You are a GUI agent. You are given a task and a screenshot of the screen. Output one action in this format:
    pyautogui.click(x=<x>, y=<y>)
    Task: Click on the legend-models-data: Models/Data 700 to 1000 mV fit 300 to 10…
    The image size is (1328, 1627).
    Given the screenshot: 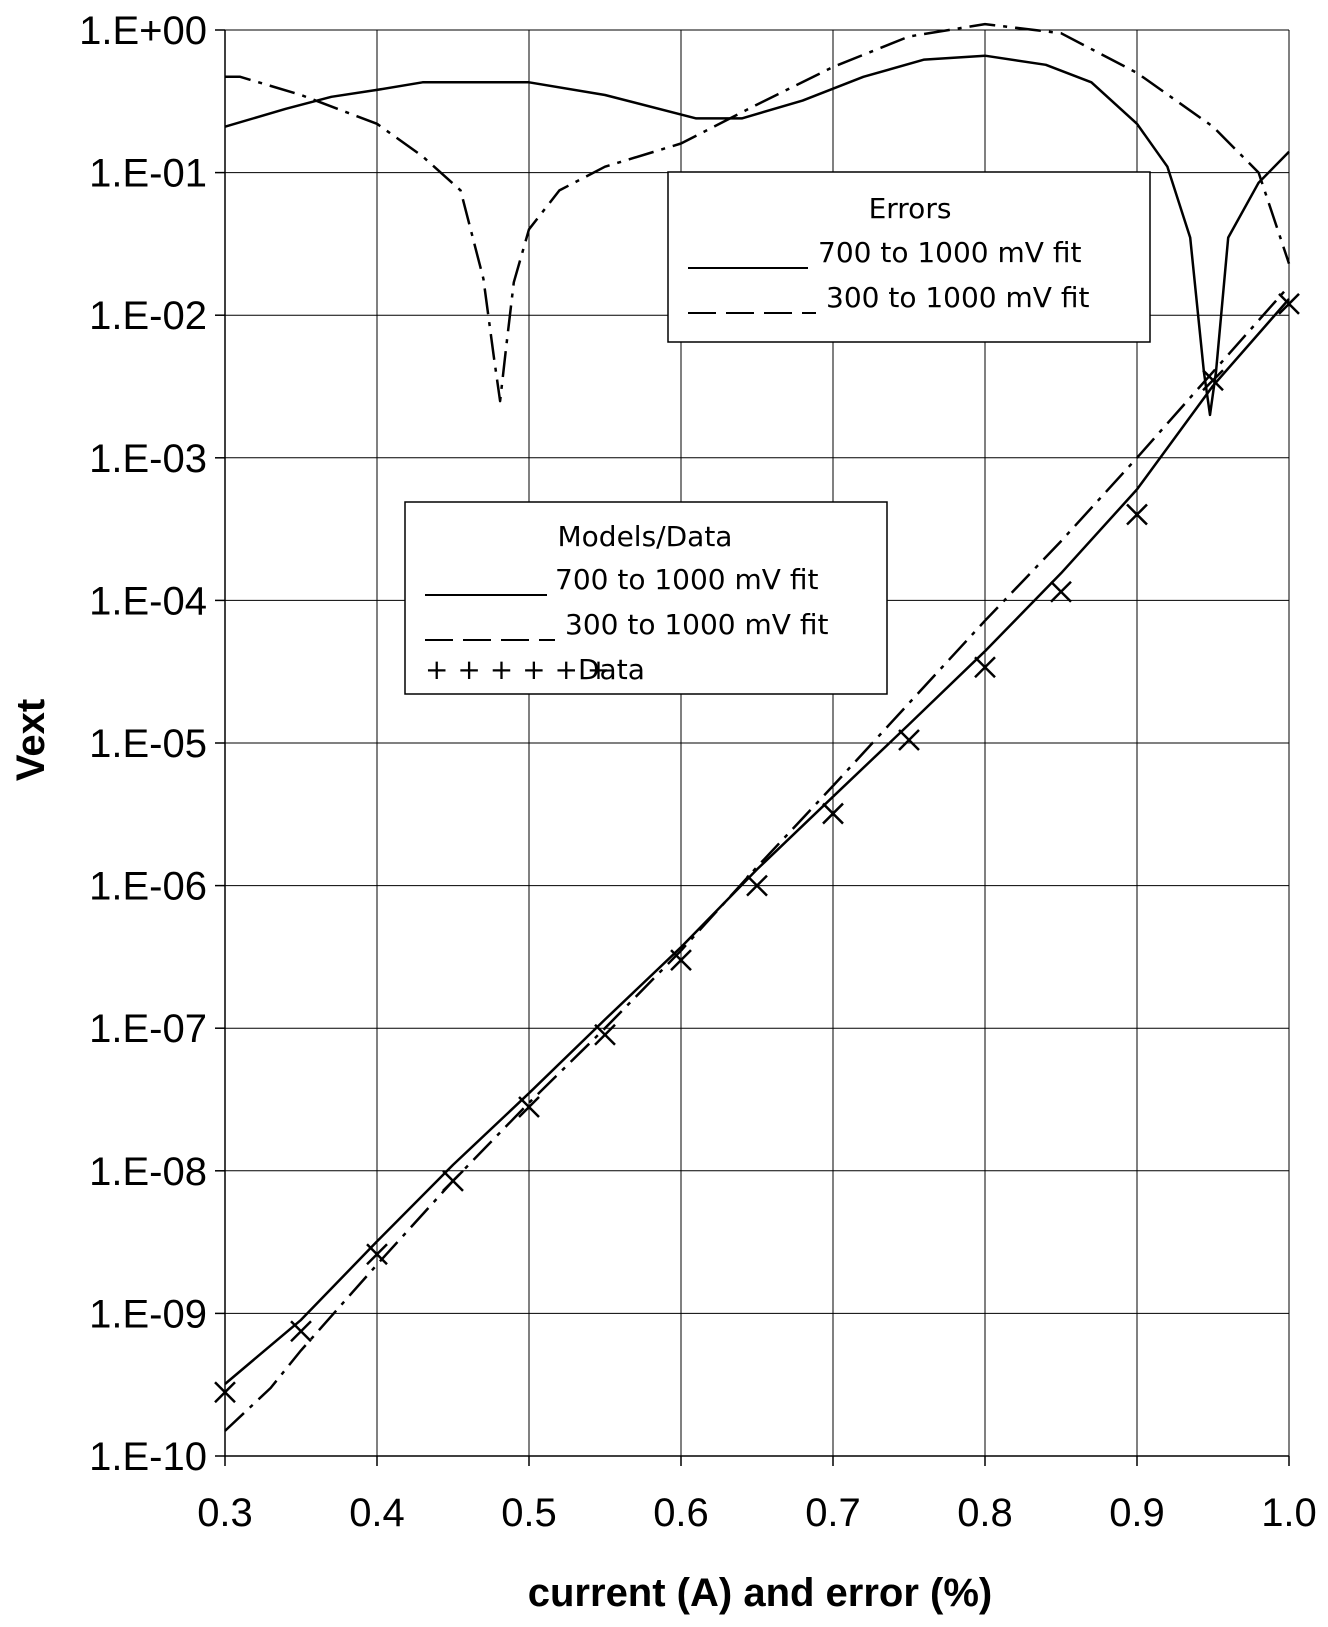 What is the action you would take?
    pyautogui.click(x=646, y=598)
    